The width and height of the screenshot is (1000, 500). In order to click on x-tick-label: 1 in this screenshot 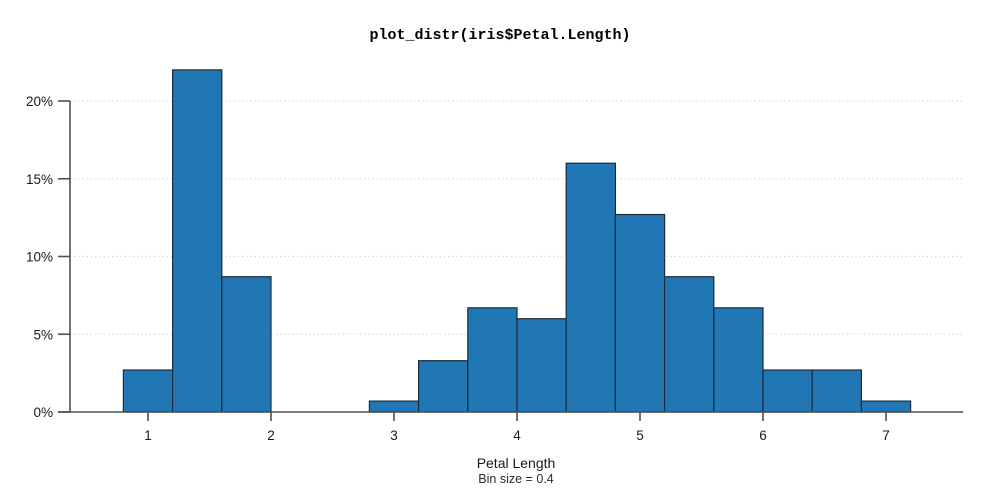, I will do `click(148, 435)`.